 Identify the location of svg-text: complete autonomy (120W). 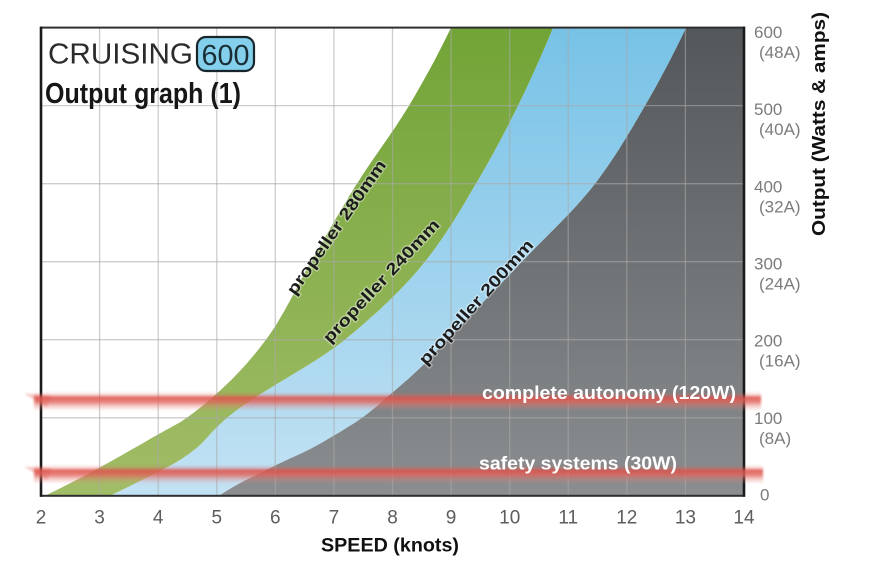
(609, 393).